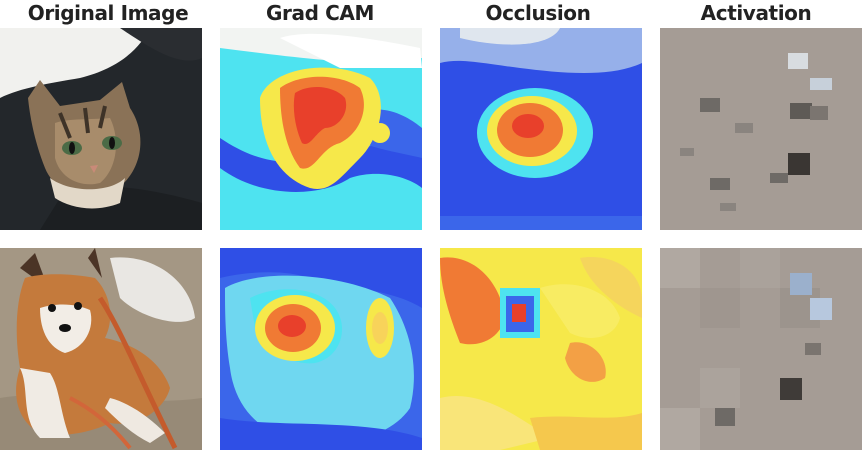  I want to click on cat-activation-map, so click(761, 129).